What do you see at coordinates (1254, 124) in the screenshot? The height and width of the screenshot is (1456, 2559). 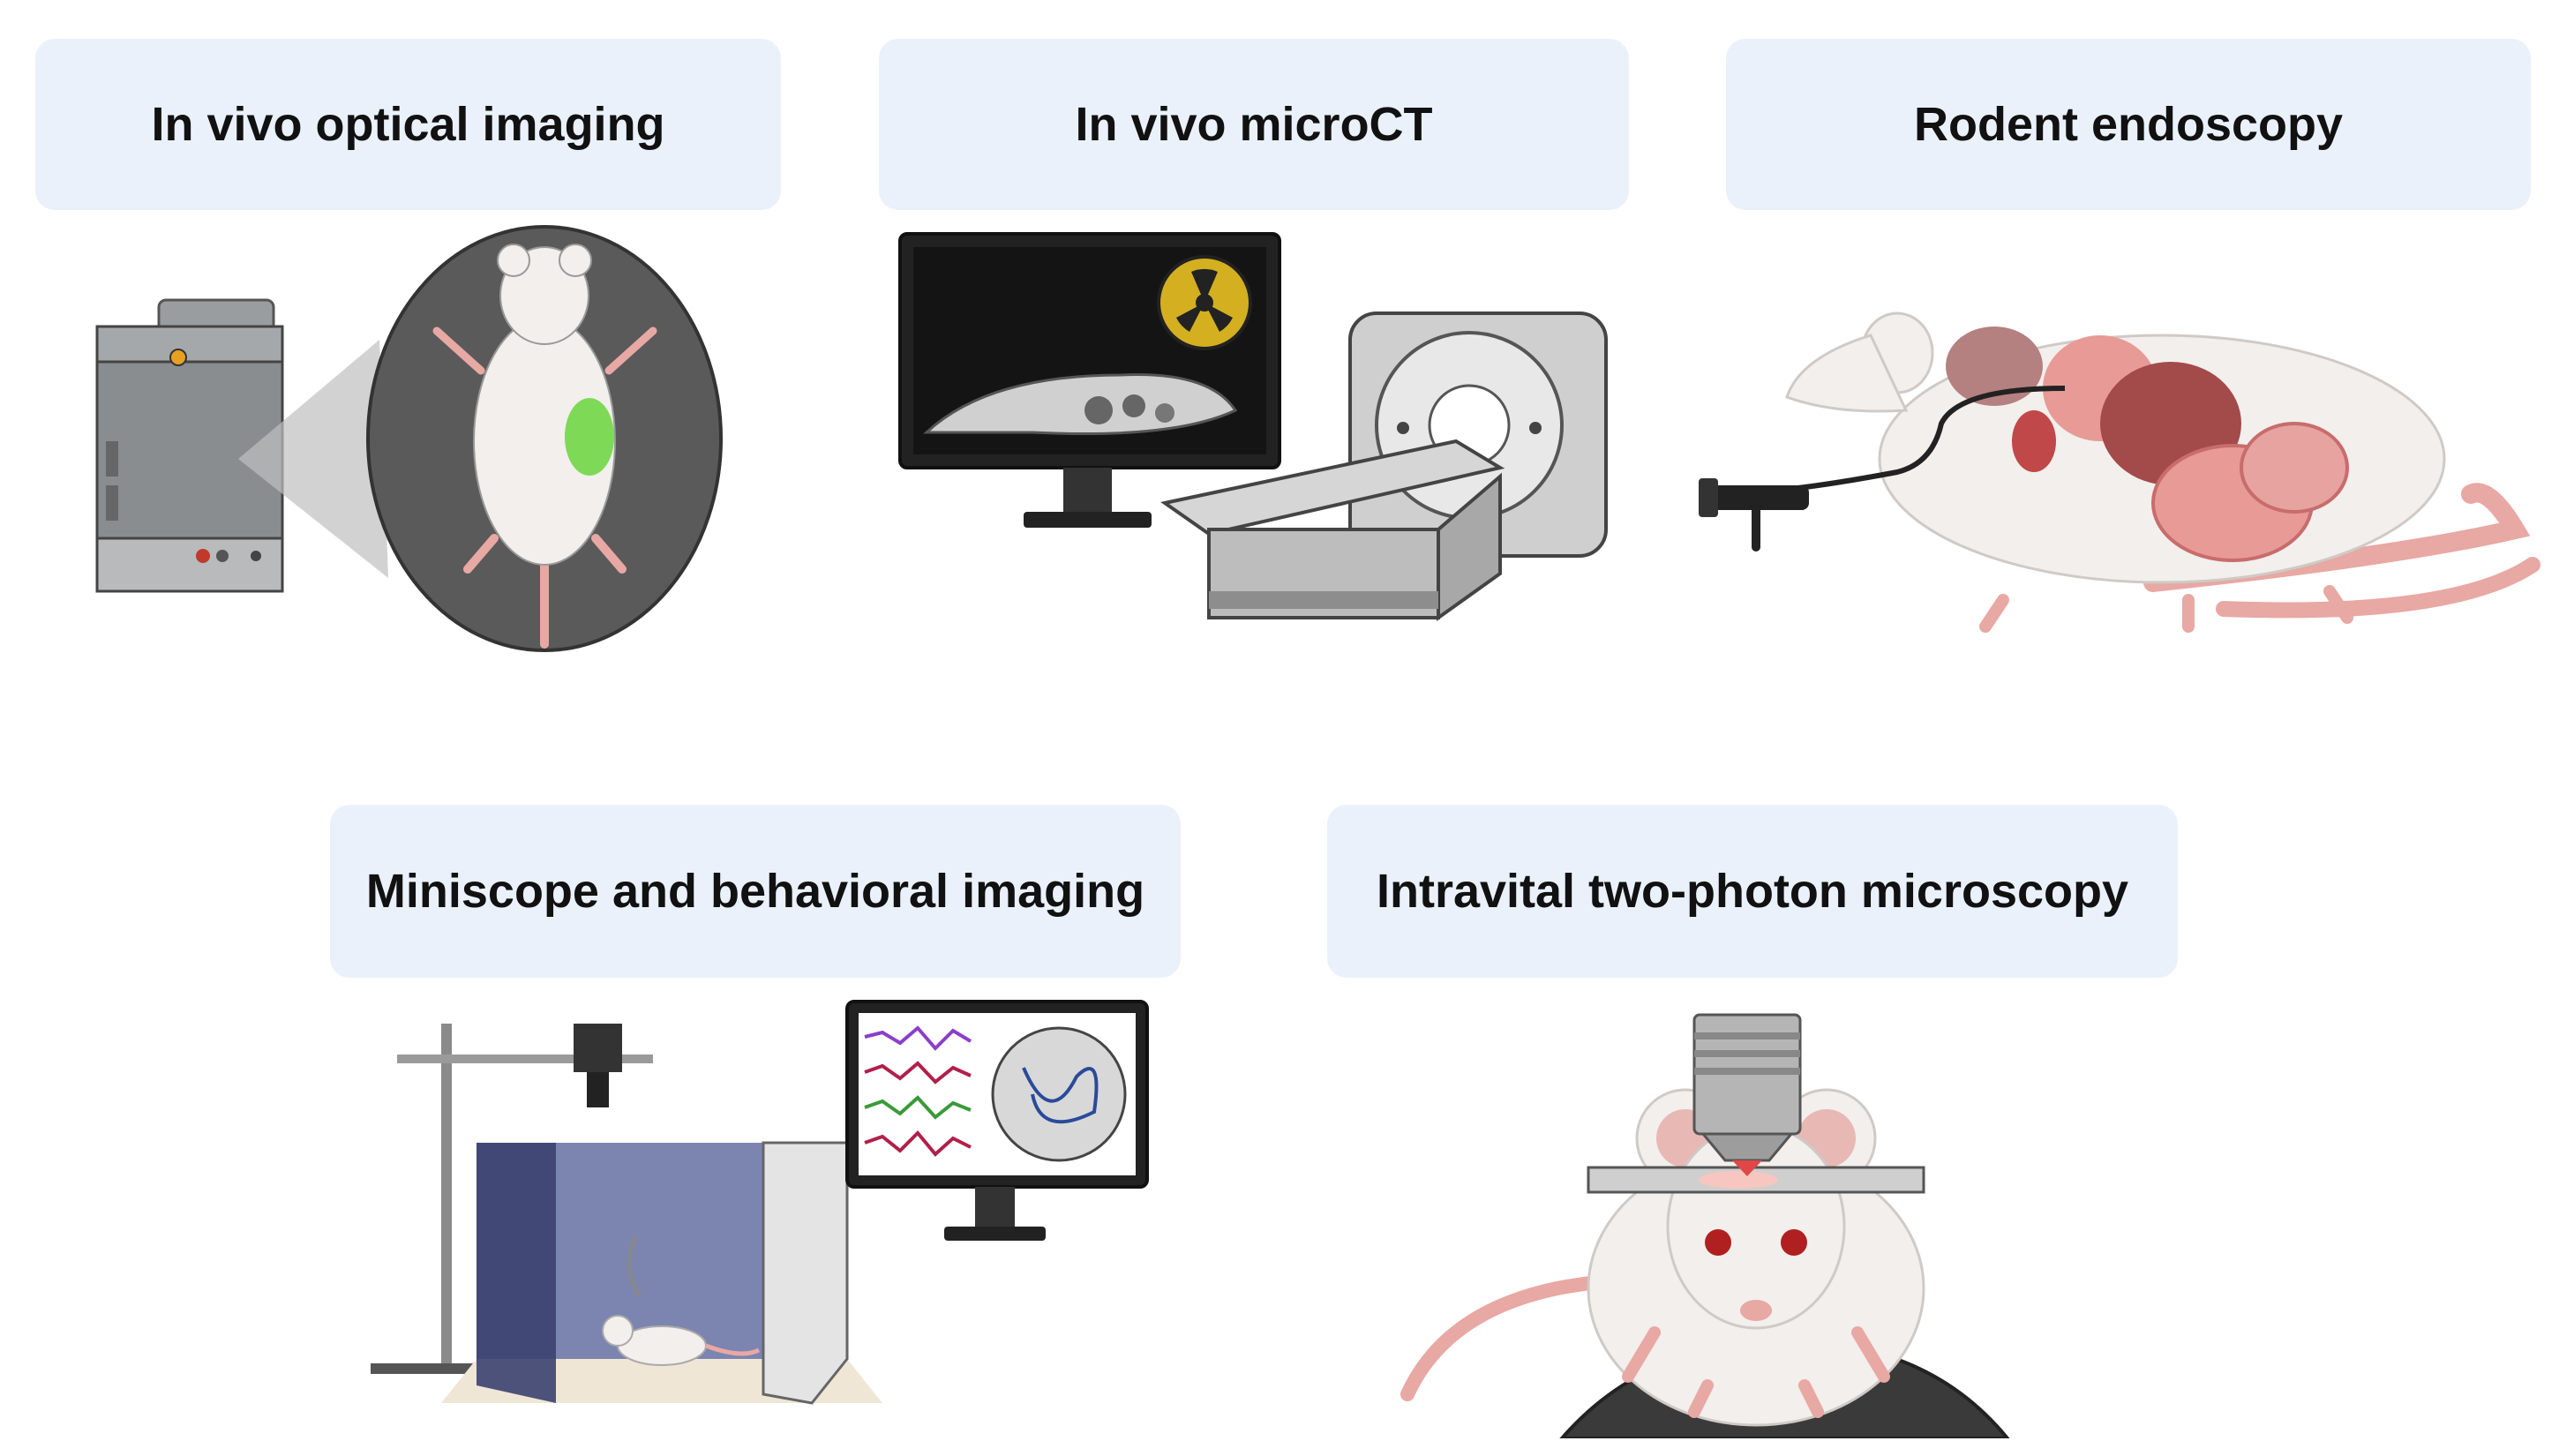 I see `panel-title-microct: In vivo microCT` at bounding box center [1254, 124].